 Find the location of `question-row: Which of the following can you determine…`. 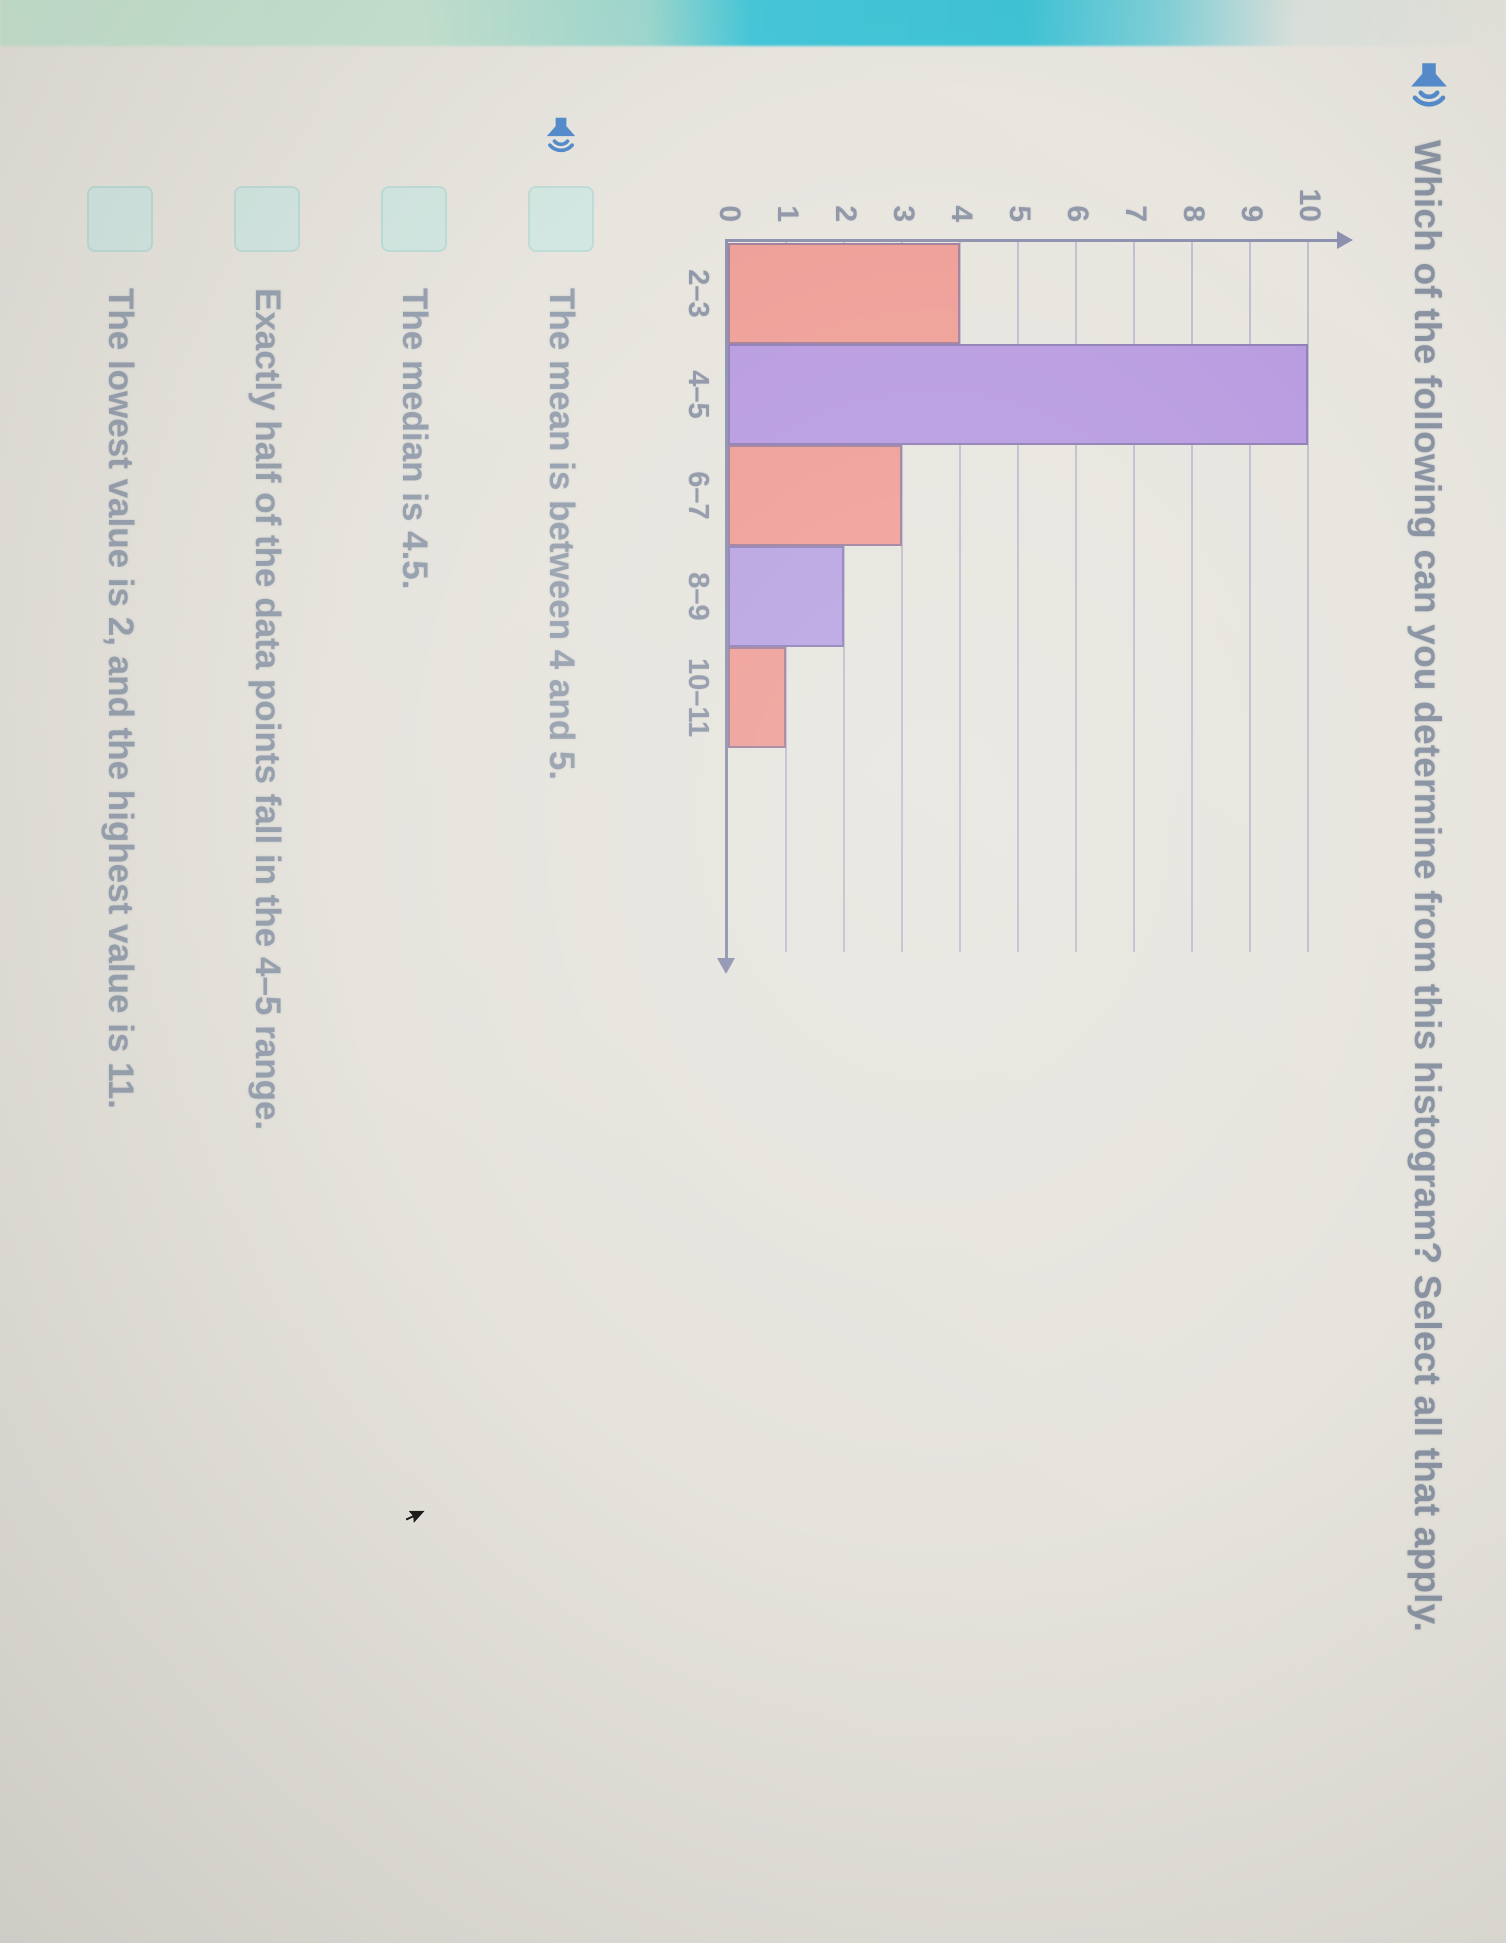

question-row: Which of the following can you determine… is located at coordinates (1429, 844).